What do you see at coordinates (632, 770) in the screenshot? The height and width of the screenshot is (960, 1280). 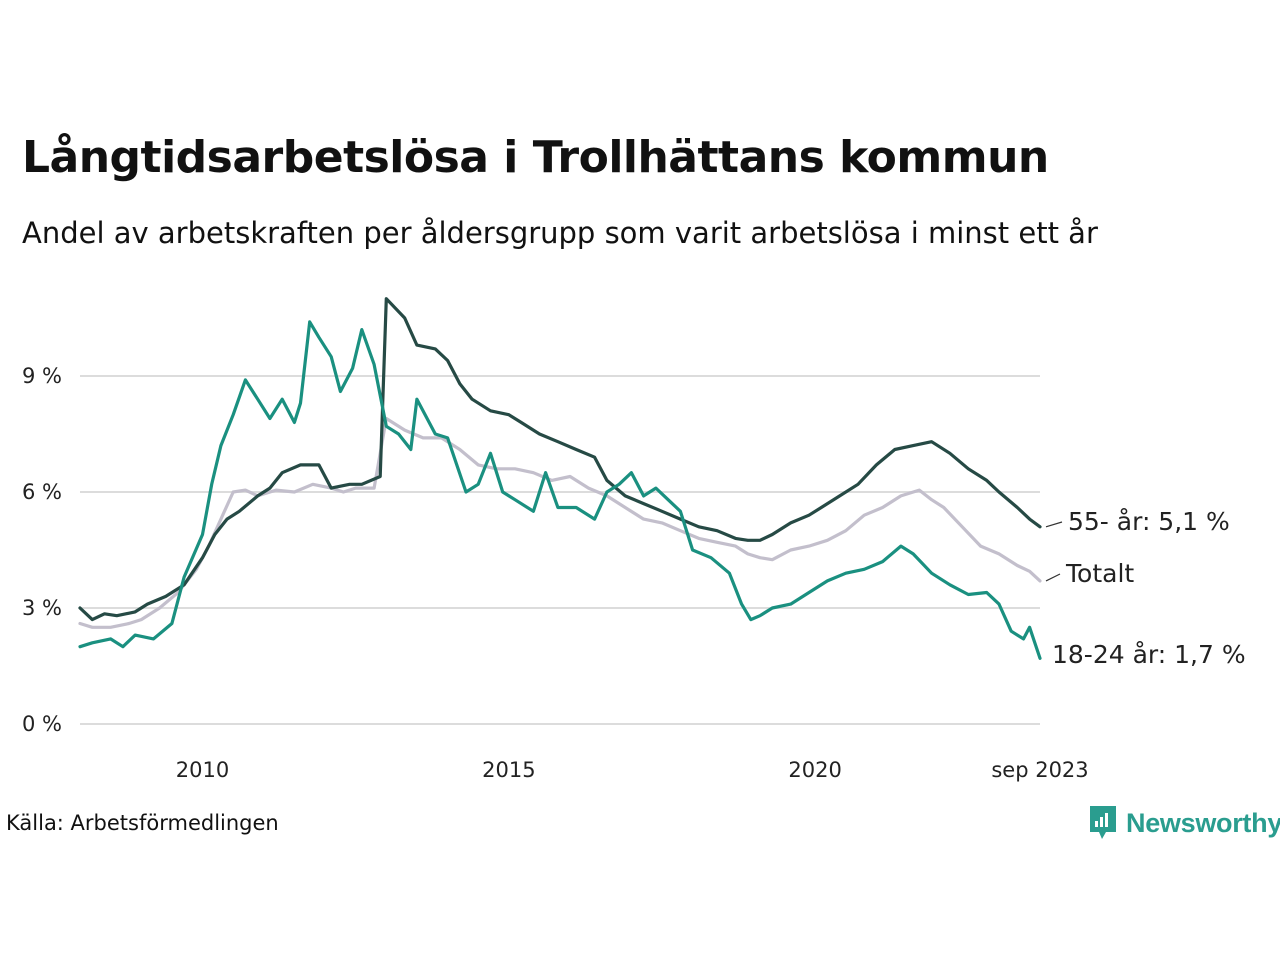 I see `x-axis: 2010 2015 2020 sep 2023` at bounding box center [632, 770].